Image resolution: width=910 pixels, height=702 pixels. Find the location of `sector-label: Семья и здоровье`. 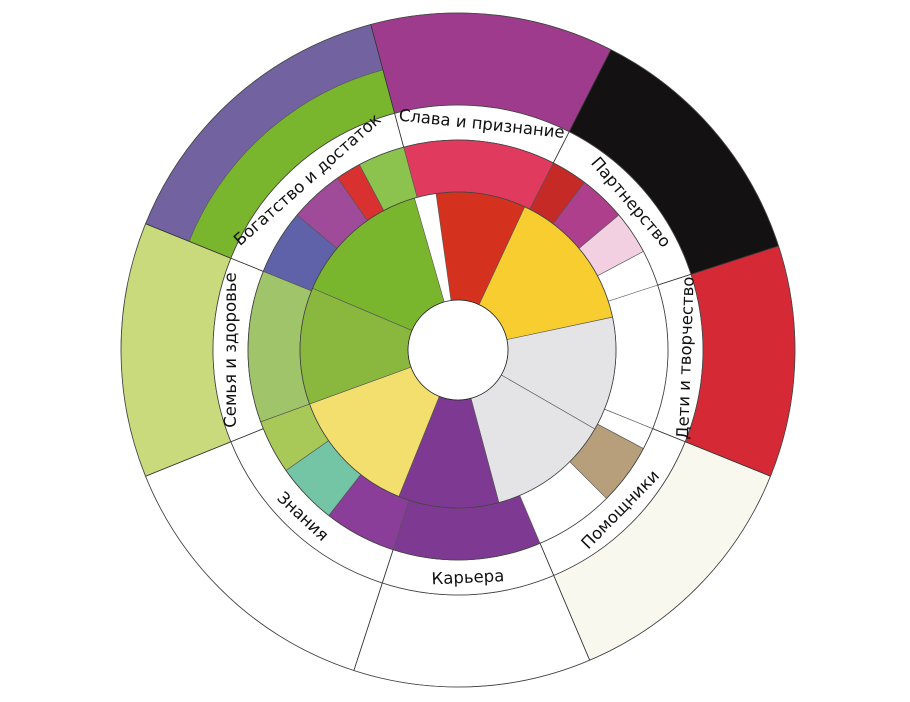

sector-label: Семья и здоровье is located at coordinates (230, 349).